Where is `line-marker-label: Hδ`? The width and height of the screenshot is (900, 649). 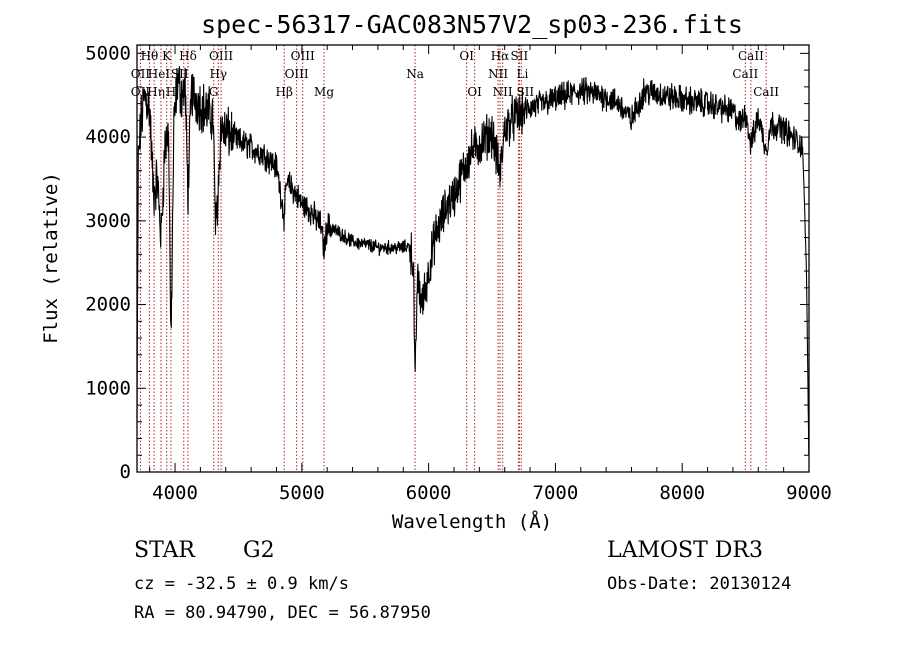
line-marker-label: Hδ is located at coordinates (188, 56).